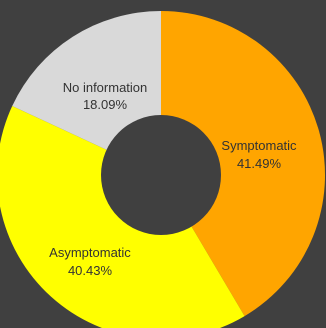 This screenshot has height=328, width=326. What do you see at coordinates (259, 163) in the screenshot?
I see `slice-value-symptomatic: 41.49%` at bounding box center [259, 163].